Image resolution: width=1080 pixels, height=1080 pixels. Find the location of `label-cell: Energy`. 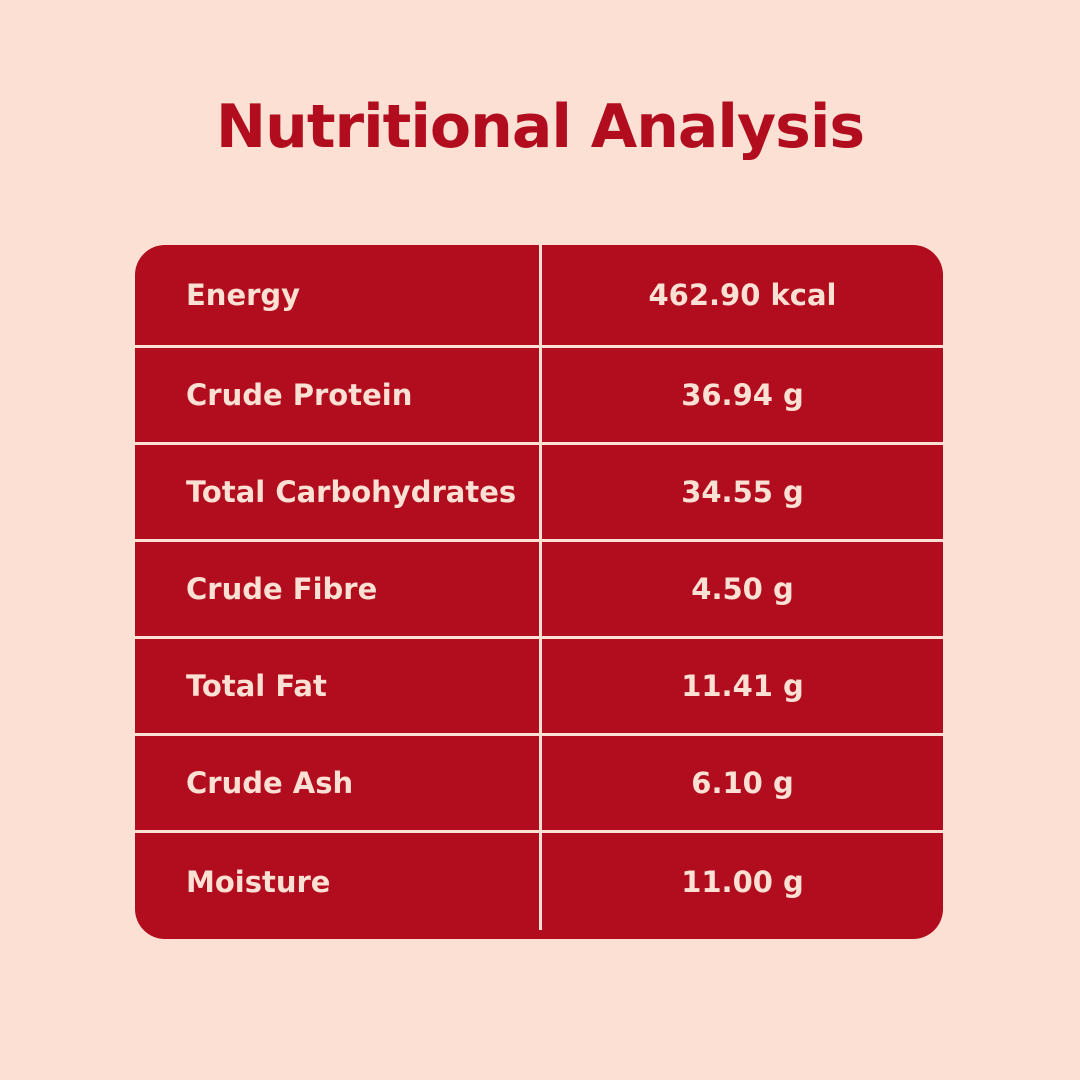

label-cell: Energy is located at coordinates (338, 295).